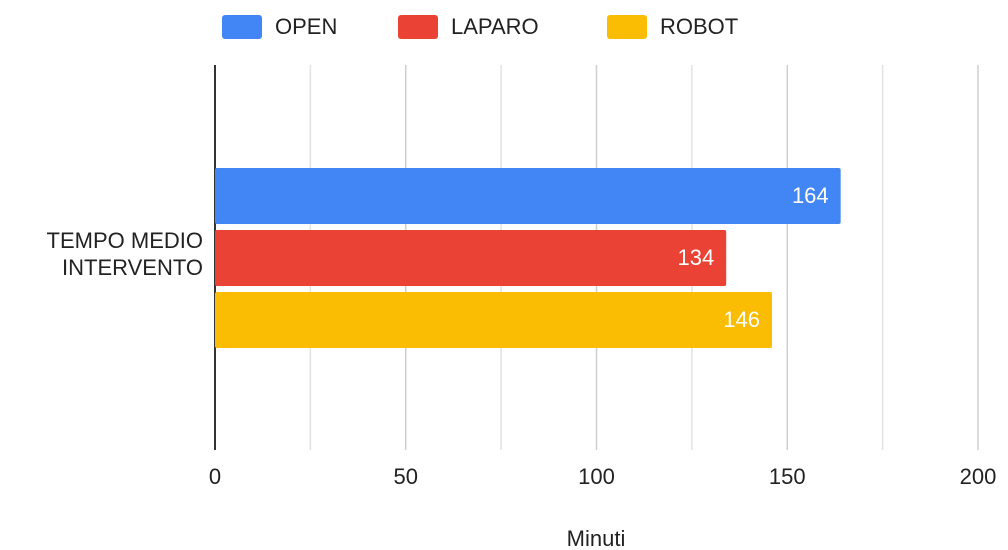  What do you see at coordinates (306, 26) in the screenshot?
I see `legend-label: OPEN` at bounding box center [306, 26].